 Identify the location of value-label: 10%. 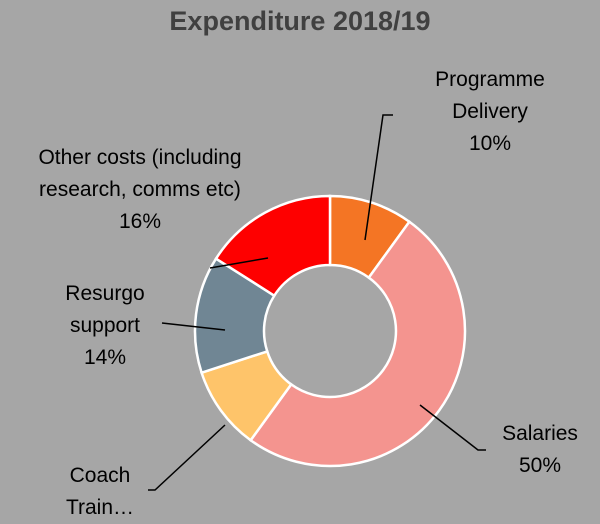
(490, 143).